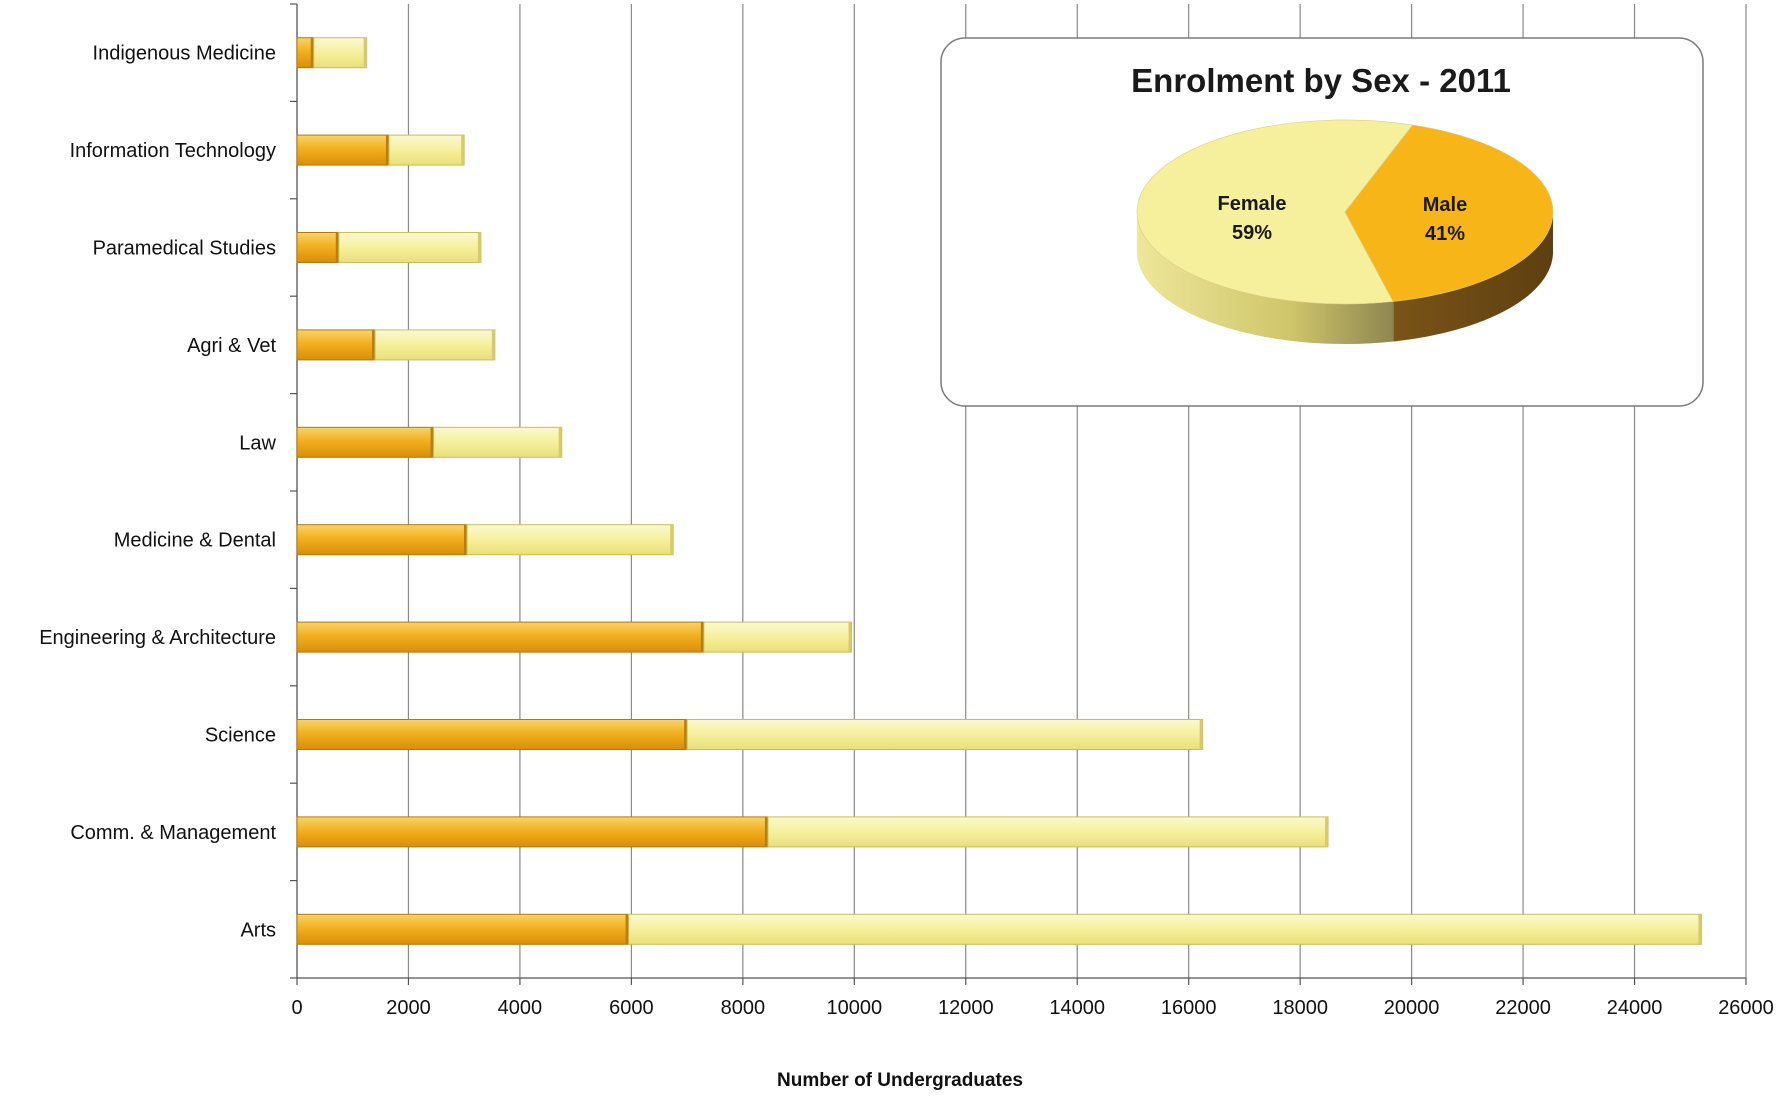 This screenshot has height=1101, width=1787. I want to click on category-label: Comm. & Management, so click(173, 833).